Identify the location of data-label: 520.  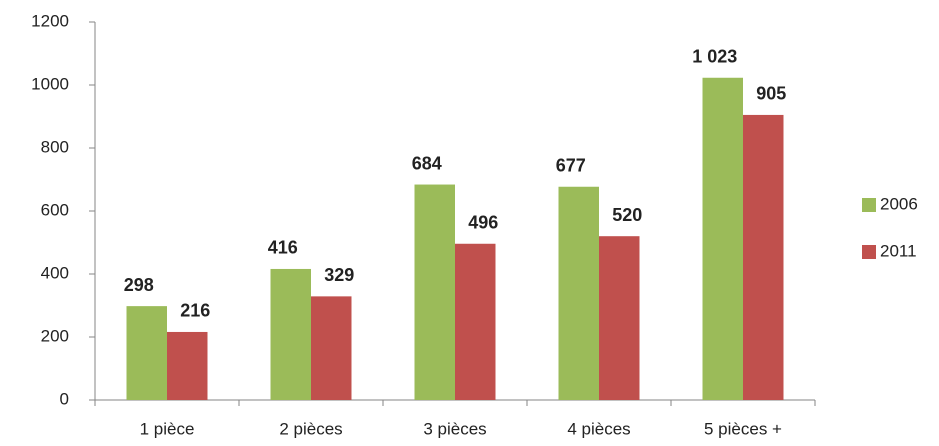
(627, 215).